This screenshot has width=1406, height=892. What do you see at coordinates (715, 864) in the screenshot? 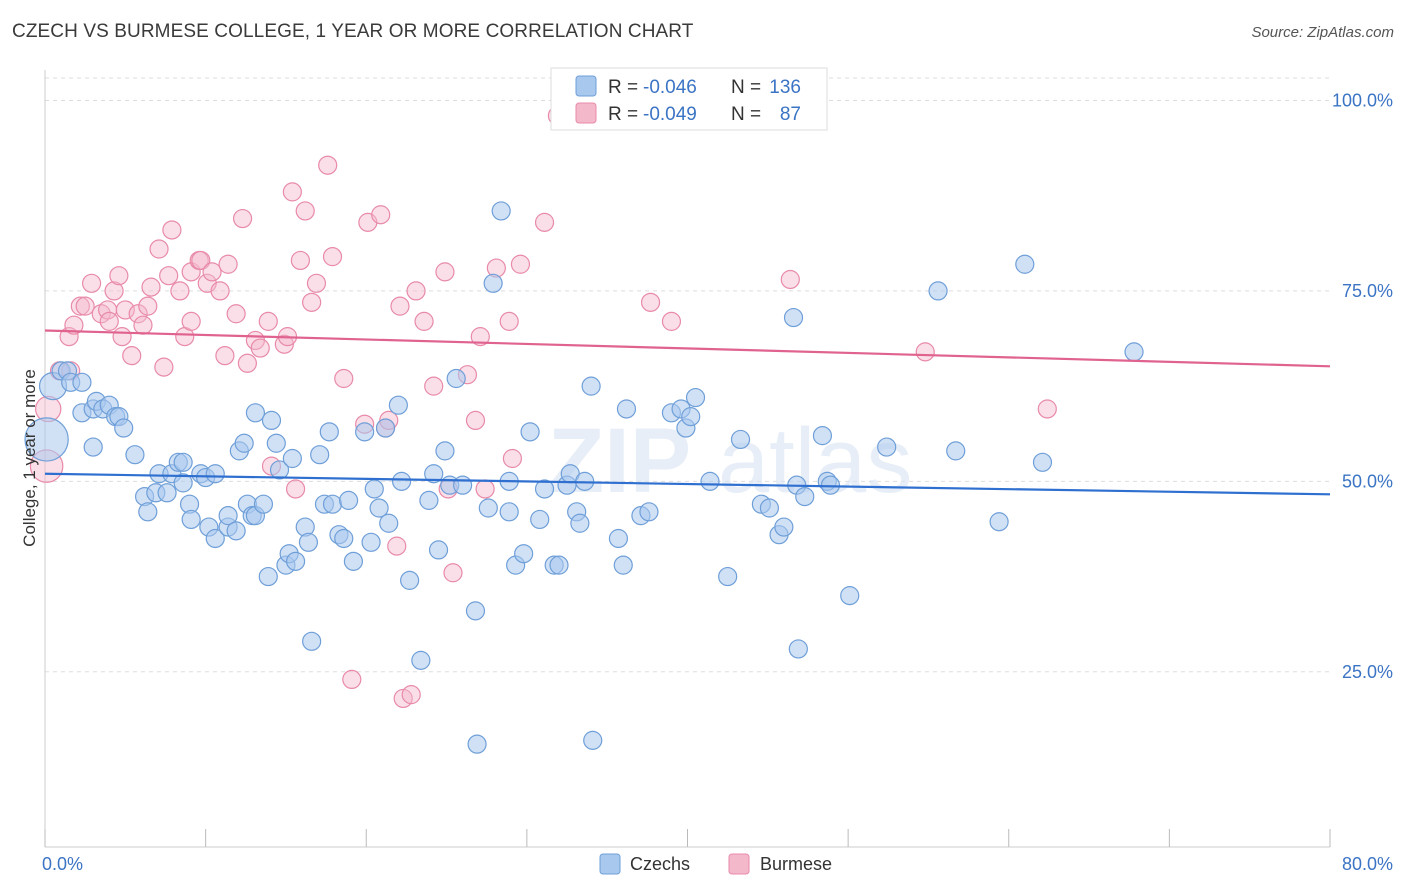
I see `series-legend: Czechs Burmese` at bounding box center [715, 864].